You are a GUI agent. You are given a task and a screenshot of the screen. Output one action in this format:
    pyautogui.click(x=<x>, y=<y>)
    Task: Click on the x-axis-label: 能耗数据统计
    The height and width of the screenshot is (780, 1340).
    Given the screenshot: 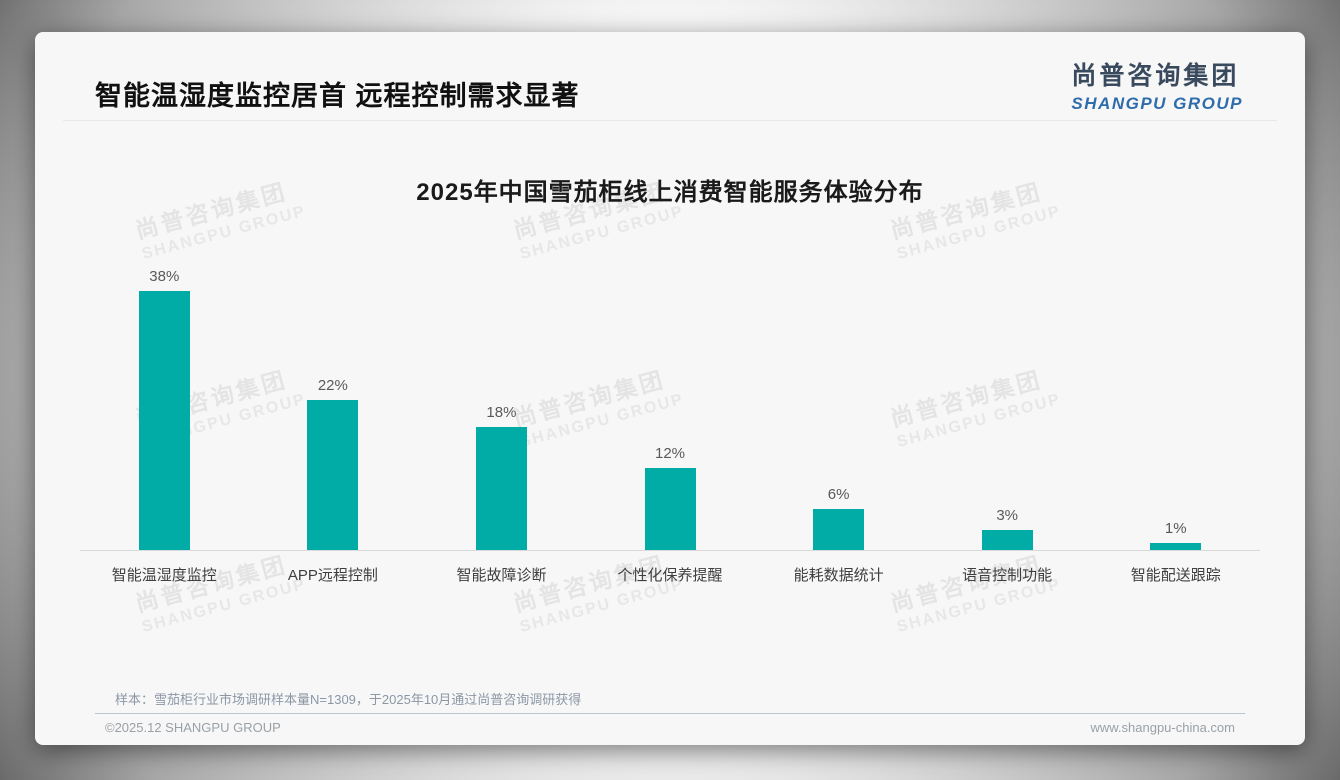 What is the action you would take?
    pyautogui.click(x=838, y=575)
    